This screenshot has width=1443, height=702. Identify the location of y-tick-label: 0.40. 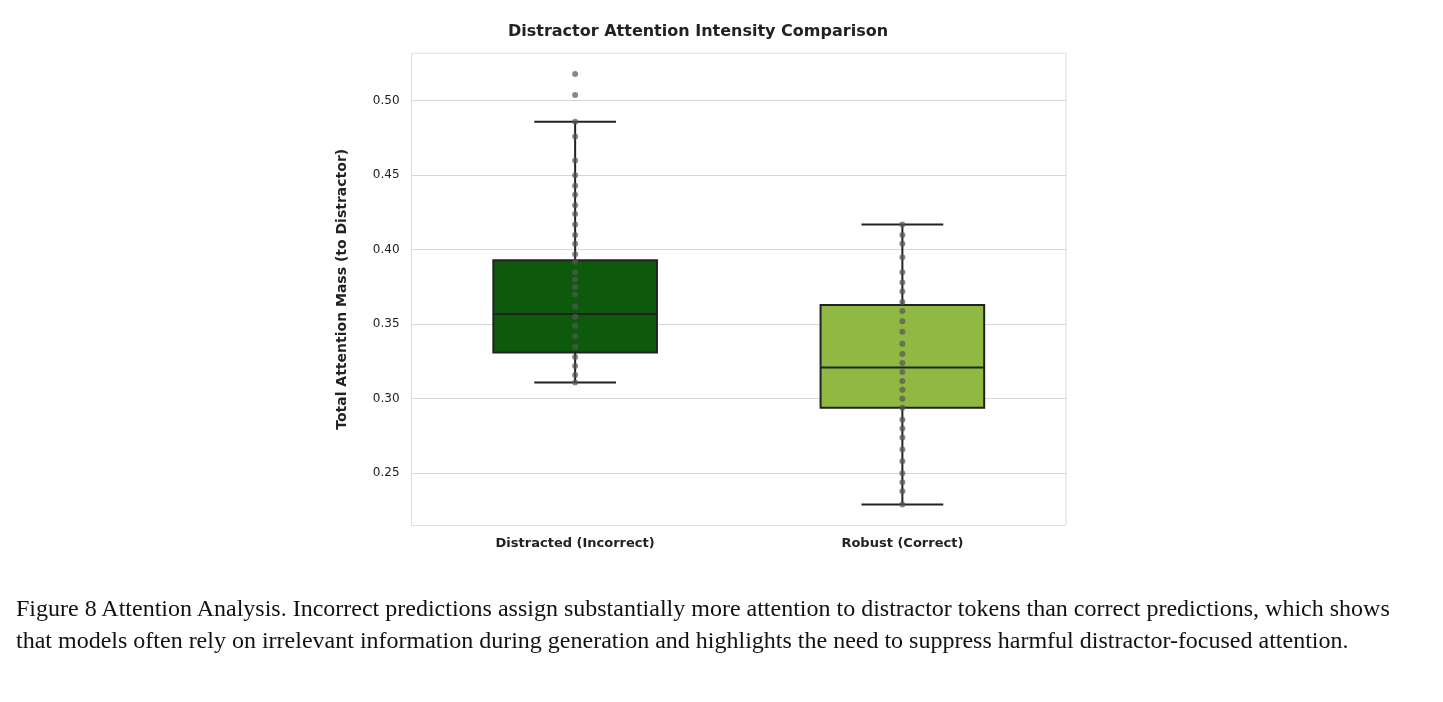
(386, 248).